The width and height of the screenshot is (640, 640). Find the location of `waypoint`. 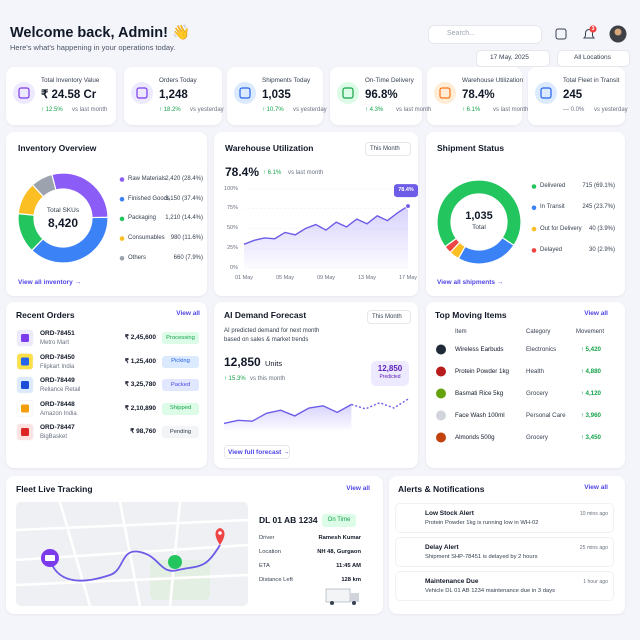

waypoint is located at coordinates (175, 562).